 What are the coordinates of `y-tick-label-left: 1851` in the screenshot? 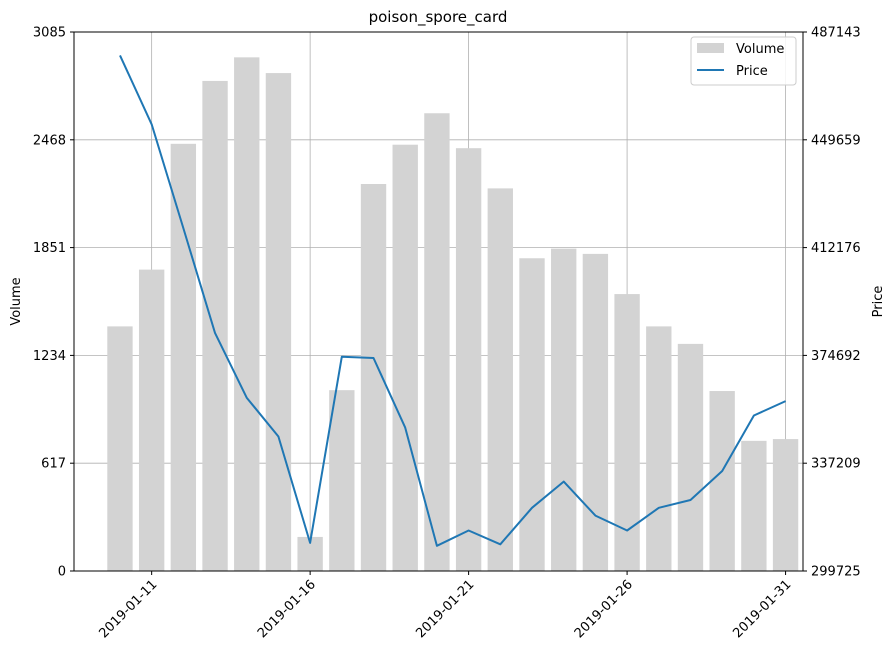 It's located at (49, 248).